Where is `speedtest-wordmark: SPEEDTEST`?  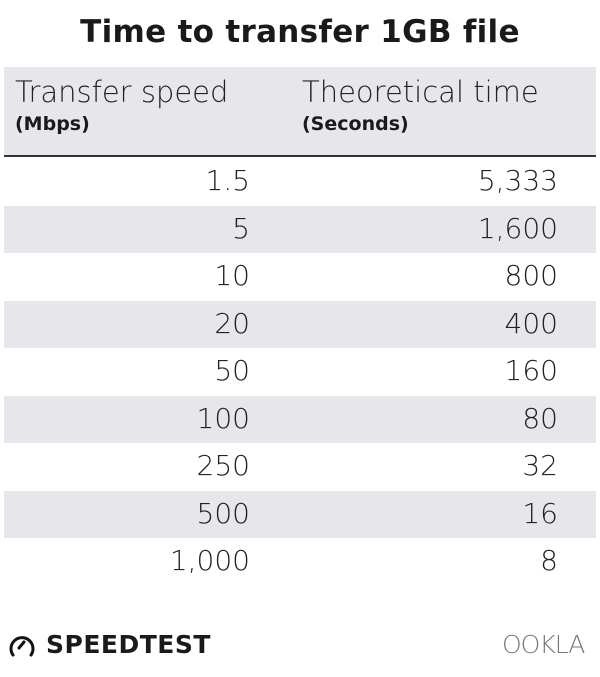 speedtest-wordmark: SPEEDTEST is located at coordinates (128, 644).